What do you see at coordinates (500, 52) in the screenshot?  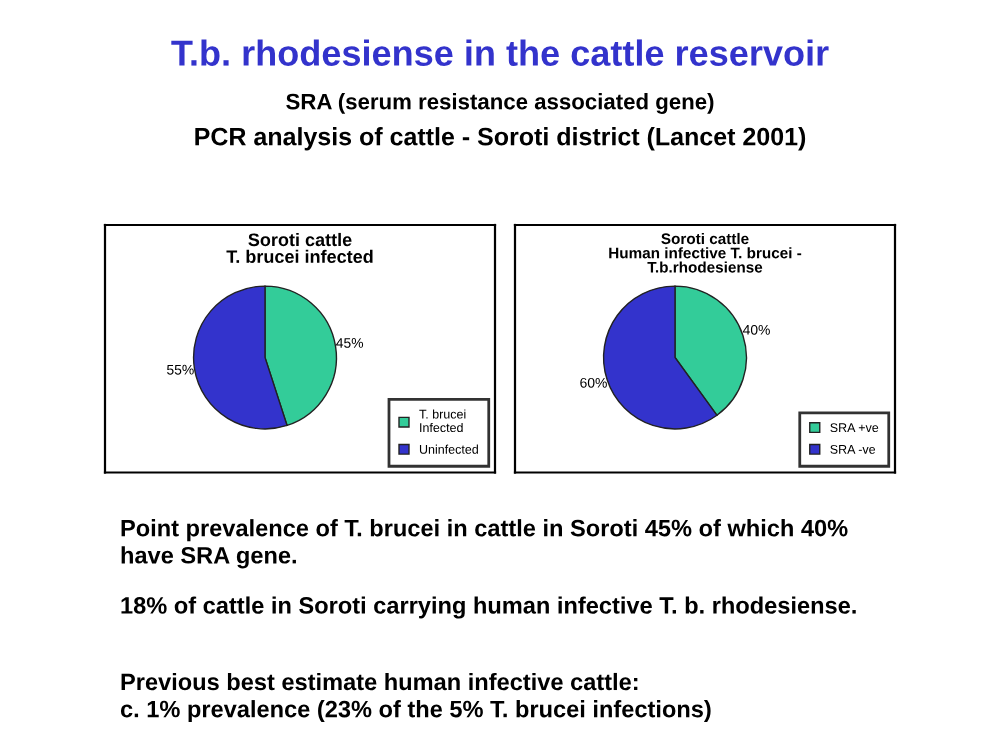 I see `text: T.b. rhodesiense in the cattle reservoir` at bounding box center [500, 52].